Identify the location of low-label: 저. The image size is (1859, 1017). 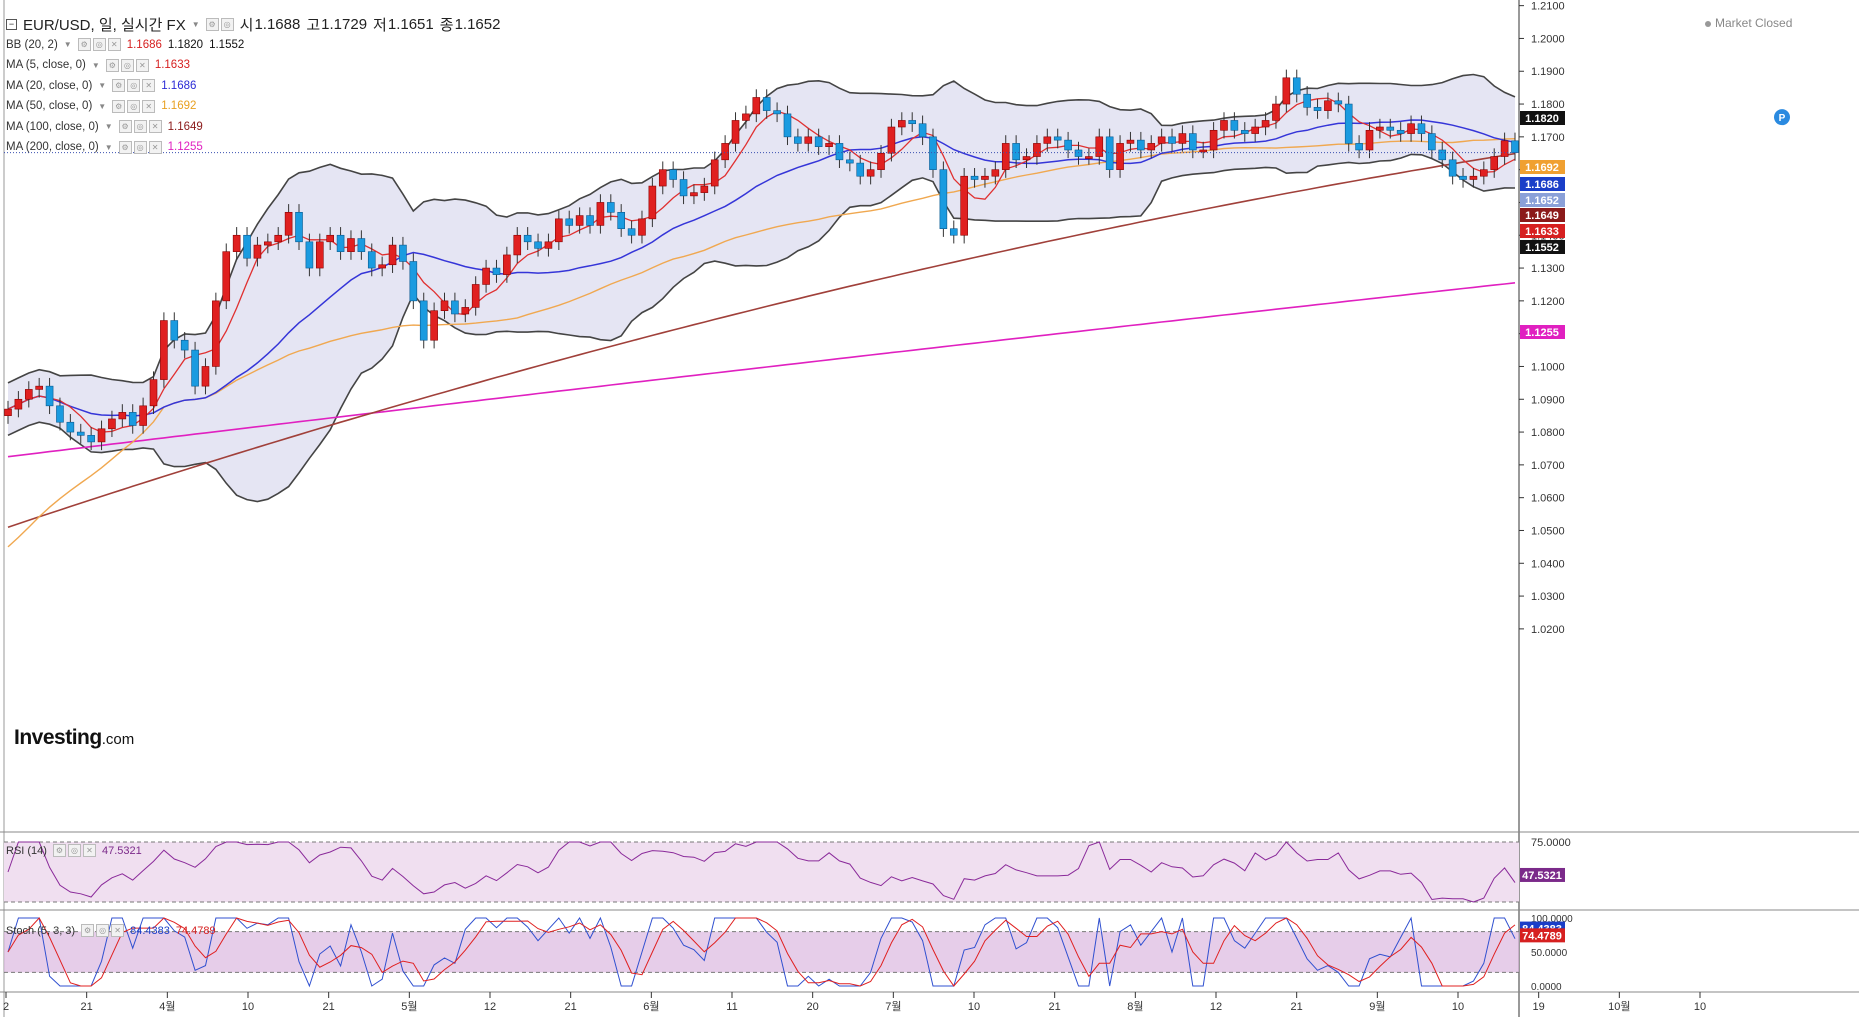
(380, 25).